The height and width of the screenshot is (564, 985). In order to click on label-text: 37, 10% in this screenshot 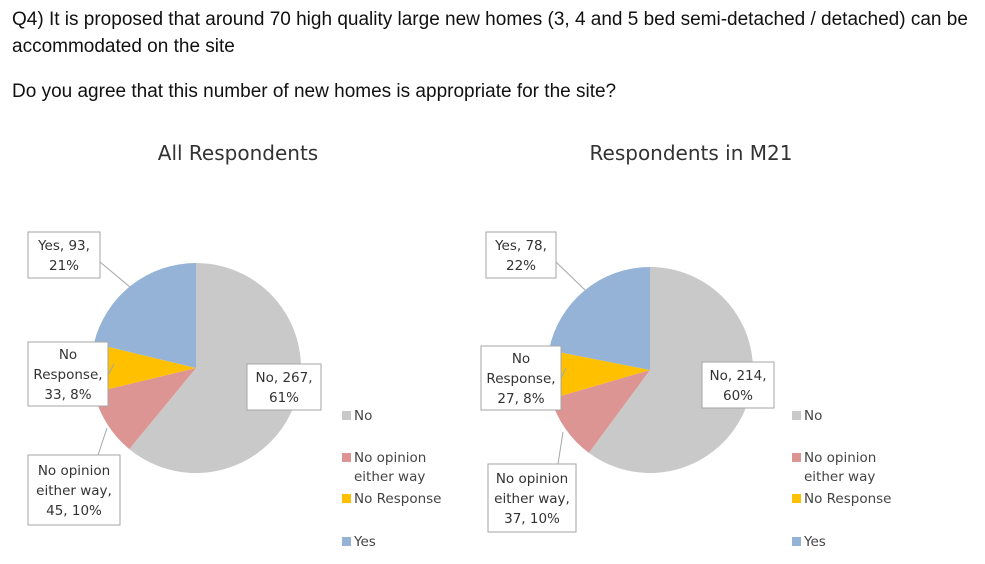, I will do `click(532, 519)`.